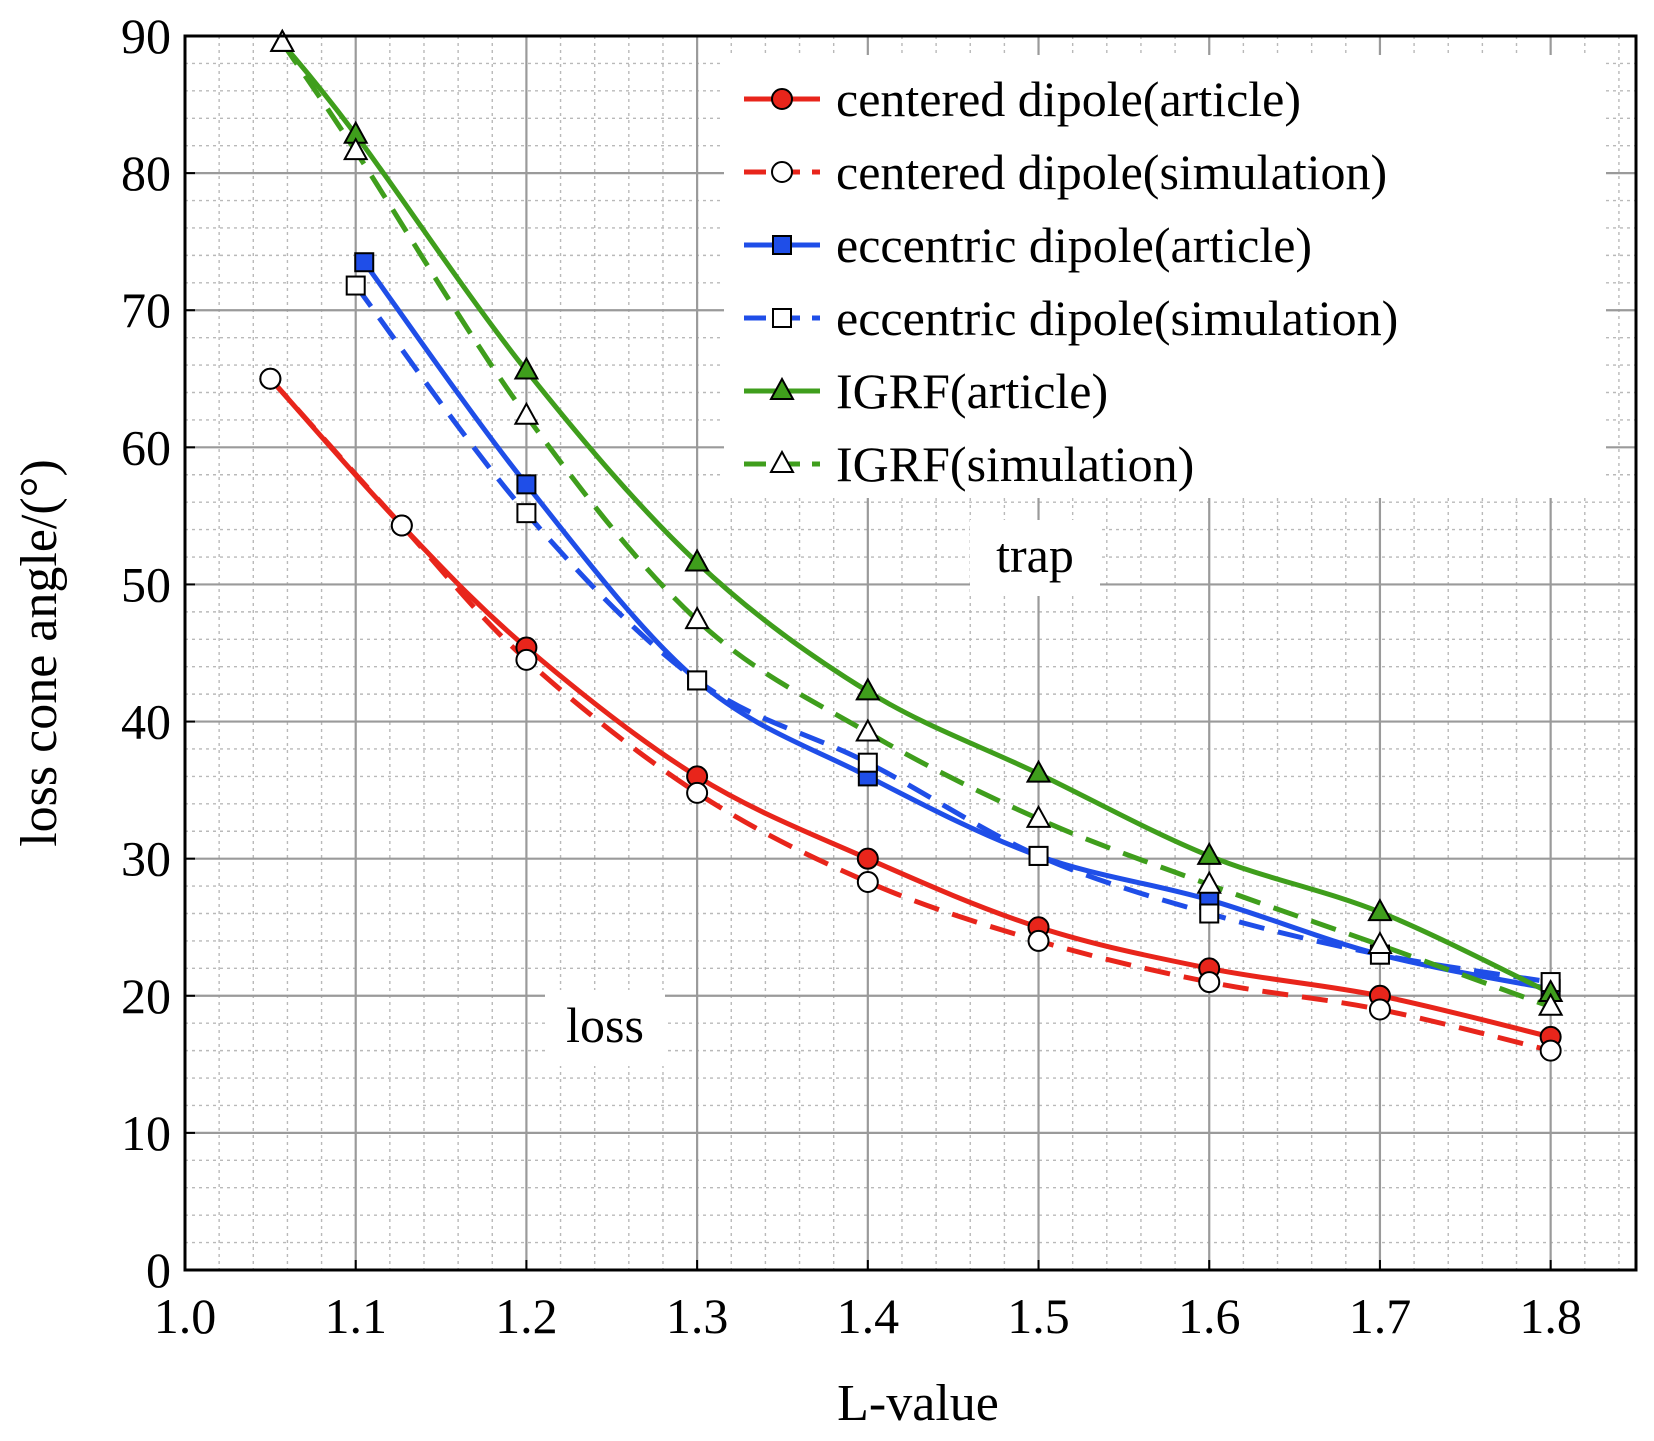 The height and width of the screenshot is (1441, 1654). I want to click on legend-label: centered dipole(simulation), so click(1111, 172).